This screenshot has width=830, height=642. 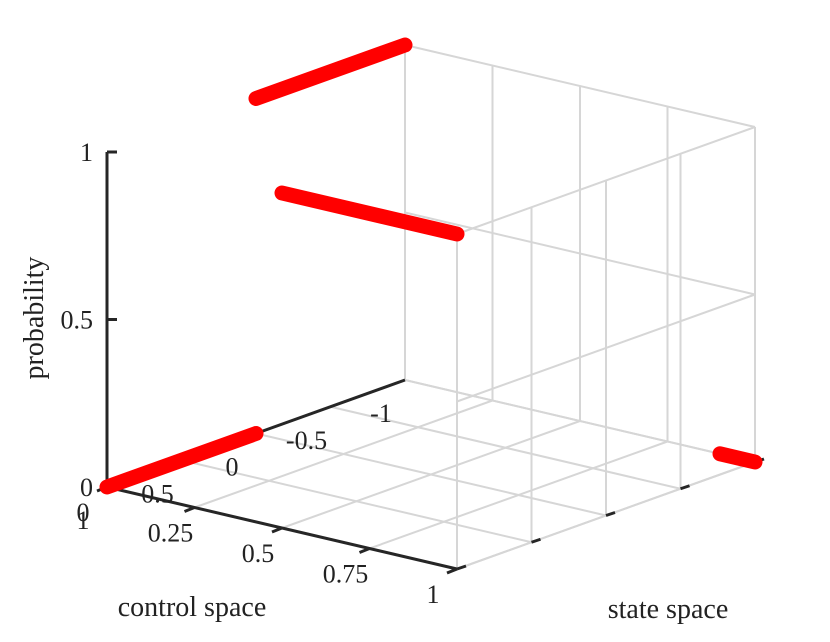 What do you see at coordinates (306, 440) in the screenshot?
I see `y-tick-label: -0.5` at bounding box center [306, 440].